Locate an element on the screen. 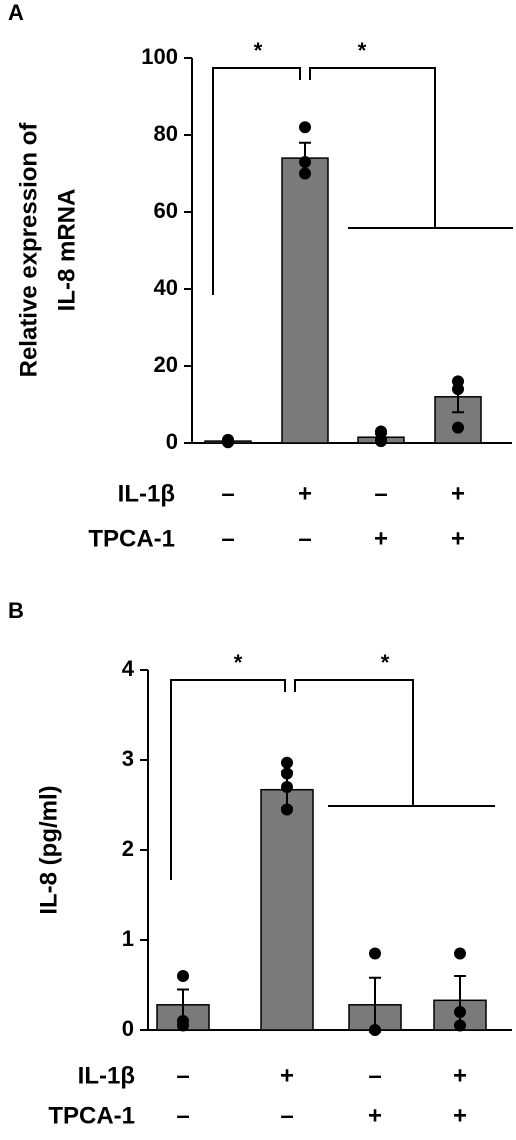  y-axis-label: Relative expression of is located at coordinates (28, 250).